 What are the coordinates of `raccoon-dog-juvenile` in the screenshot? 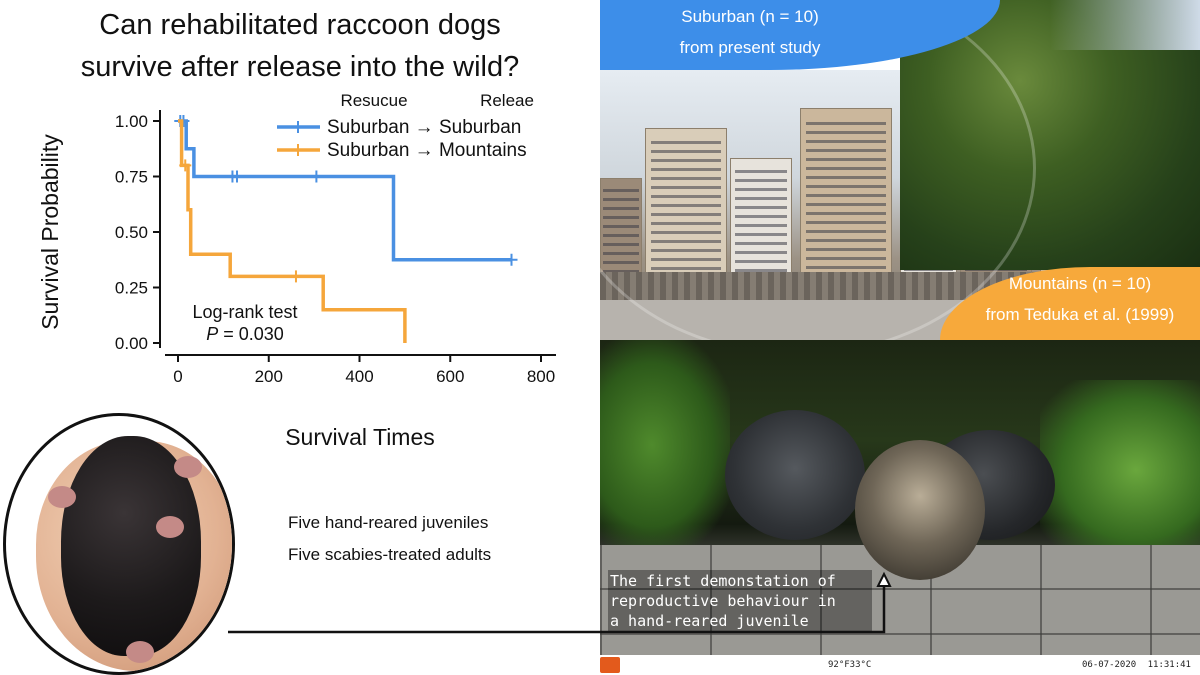 It's located at (795, 475).